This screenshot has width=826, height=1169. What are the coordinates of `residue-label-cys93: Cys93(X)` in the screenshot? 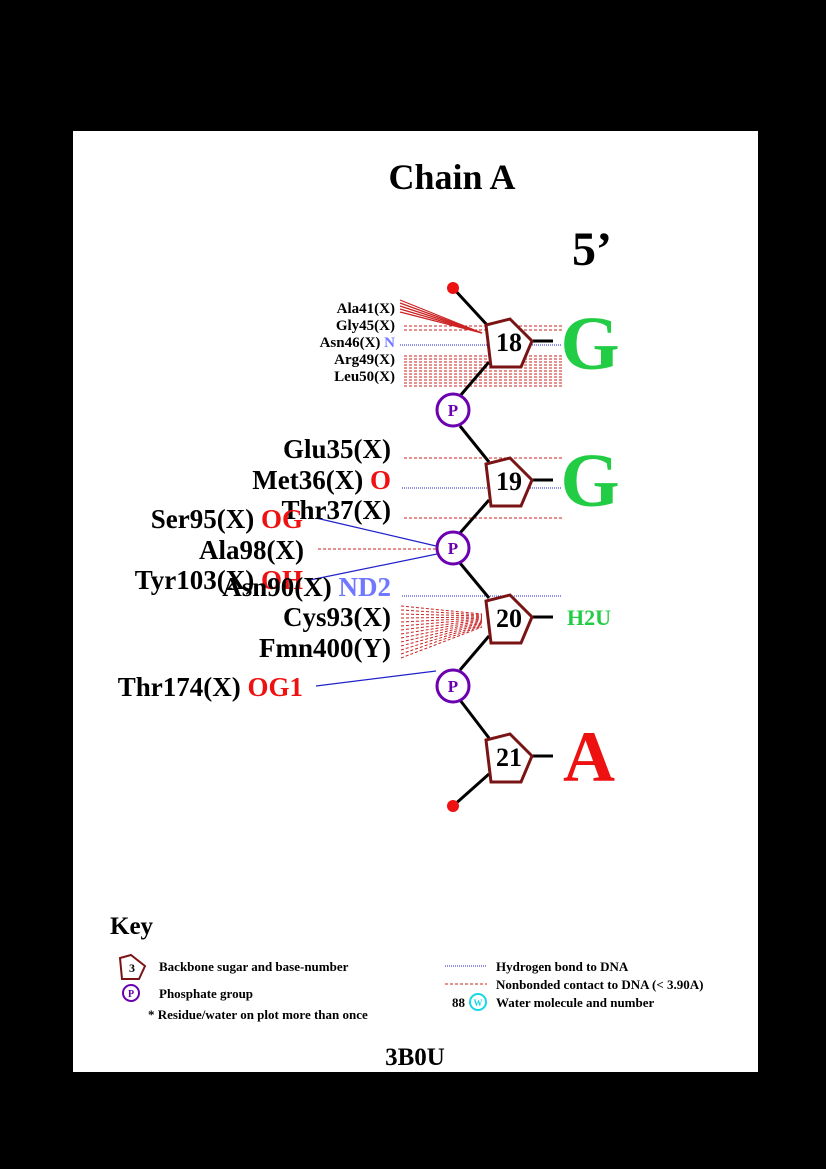 It's located at (337, 617).